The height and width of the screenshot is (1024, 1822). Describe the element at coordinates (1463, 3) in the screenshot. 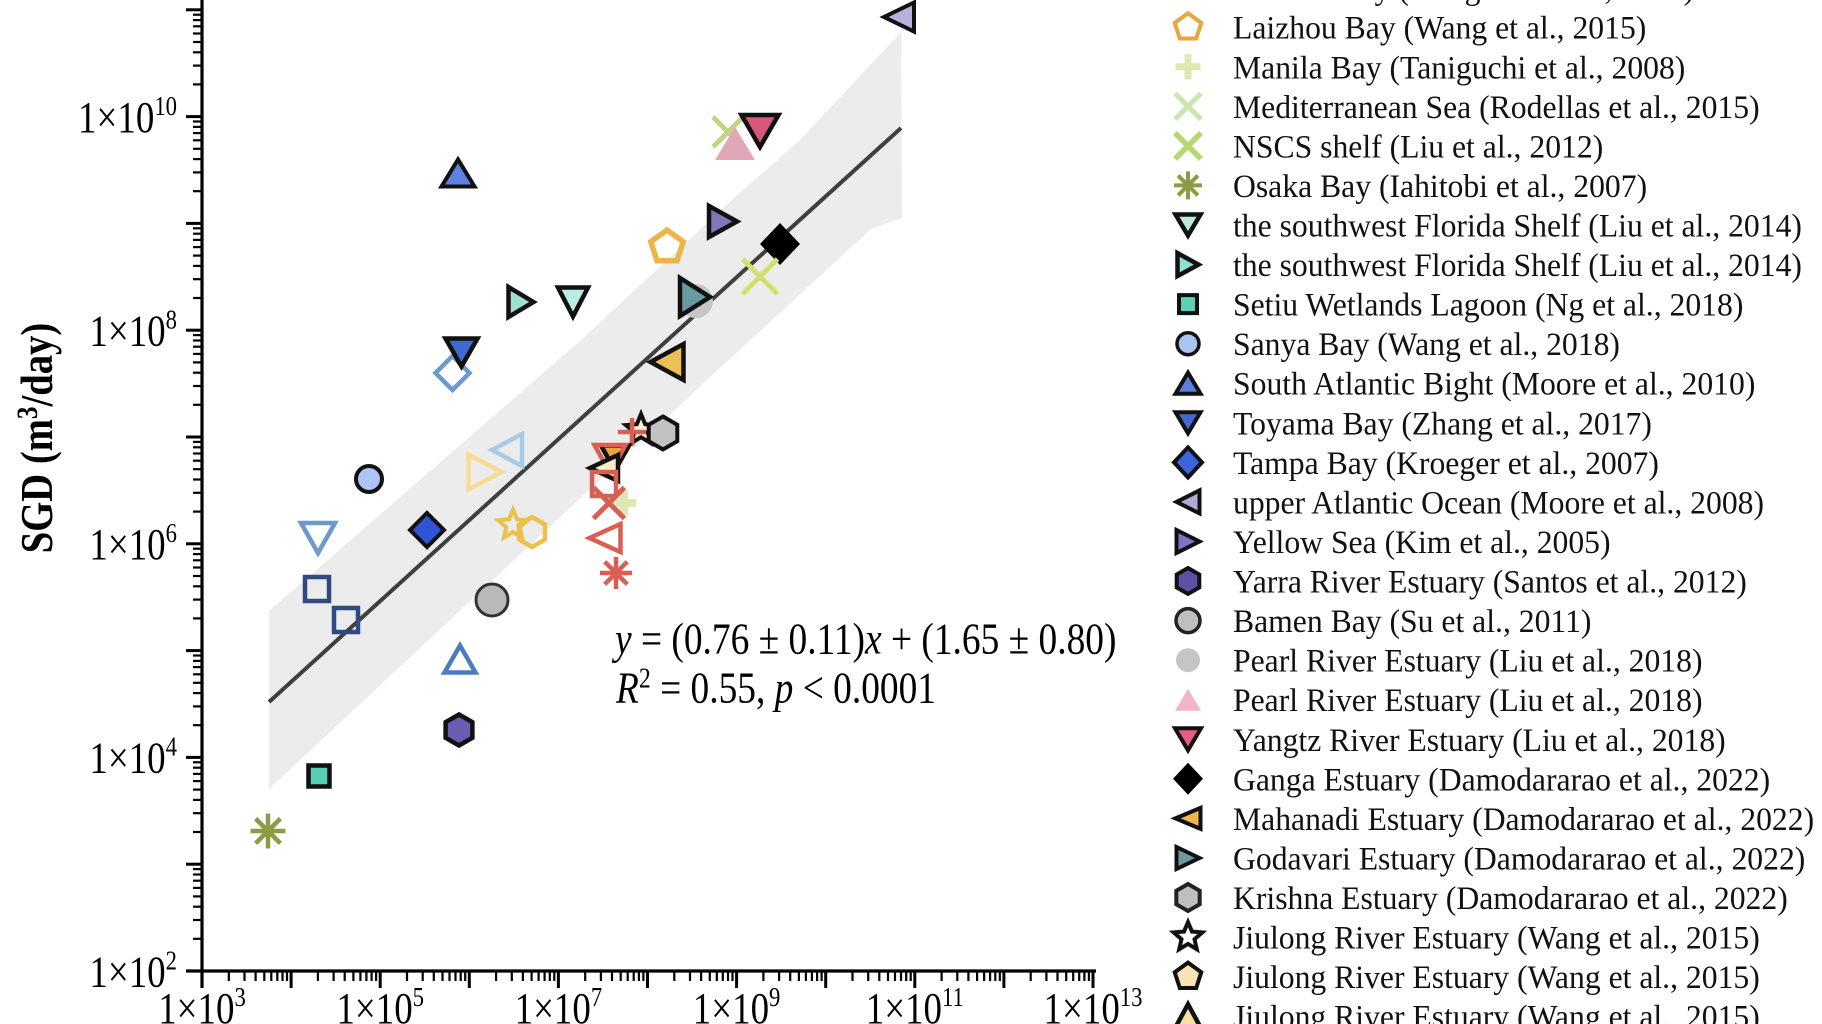

I see `svg-text:Jinzhou Bay (Taniguchi et al.,: Jinzhou Bay (Taniguchi et al., 2008)` at that location.